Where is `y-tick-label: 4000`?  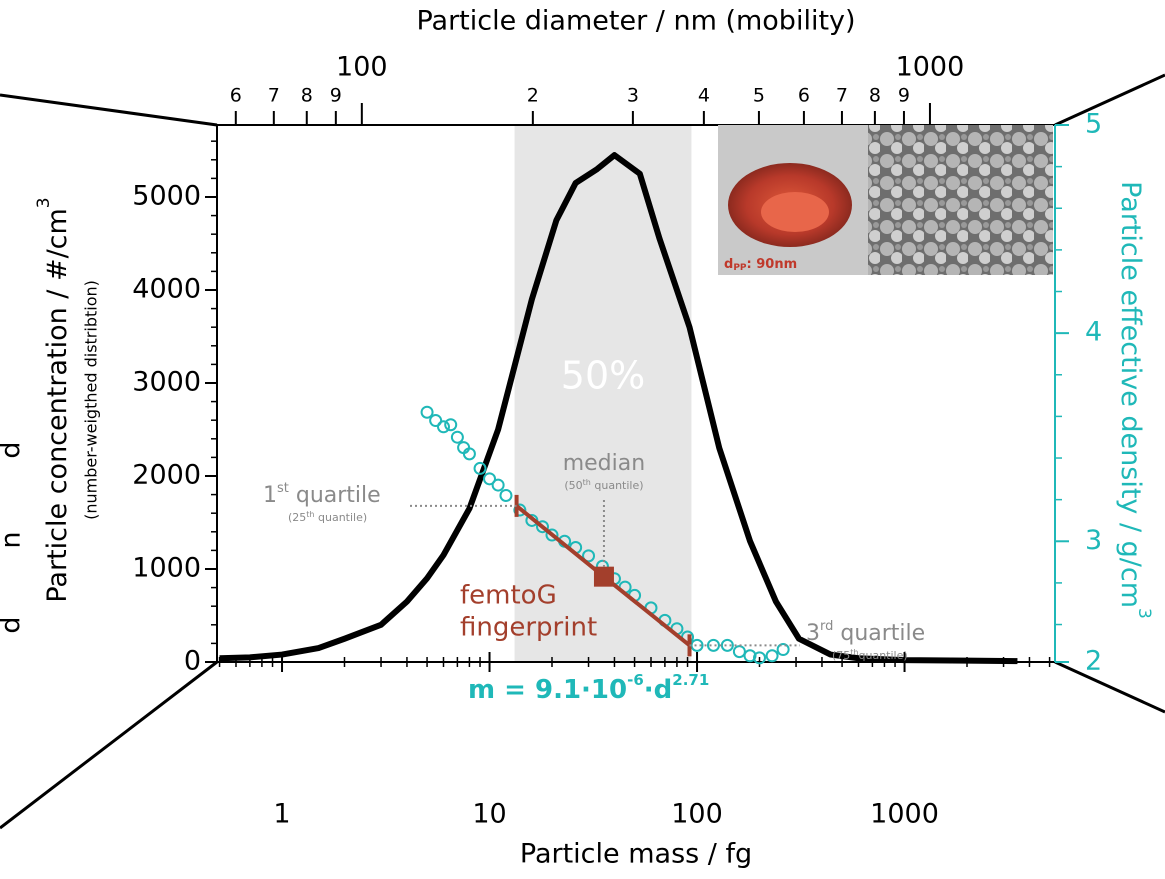 y-tick-label: 4000 is located at coordinates (166, 288).